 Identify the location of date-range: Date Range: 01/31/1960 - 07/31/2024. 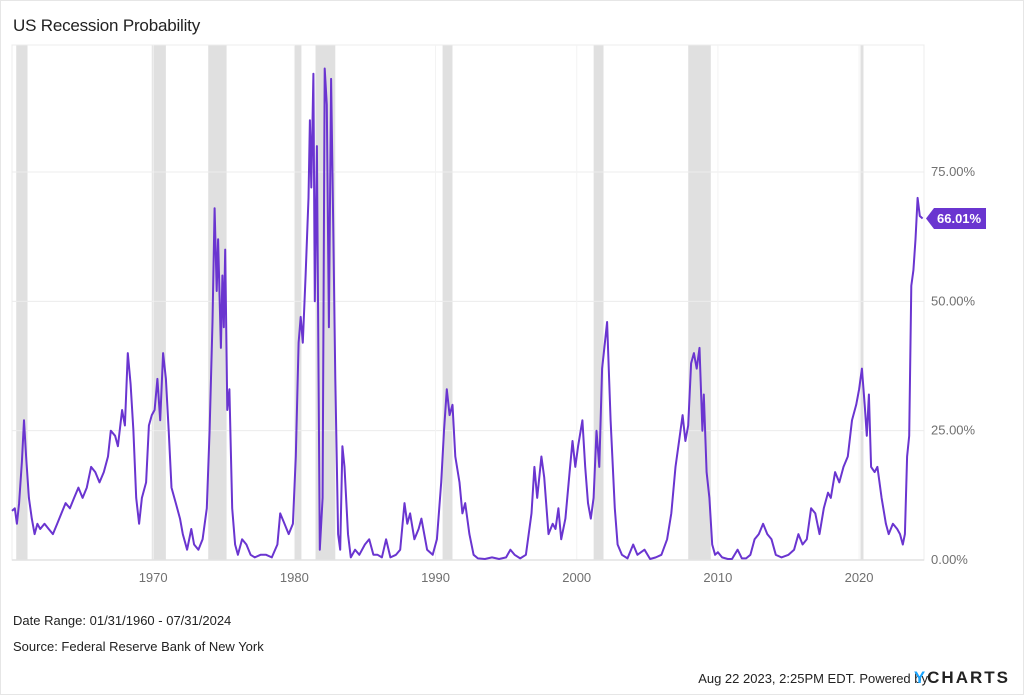
(122, 620).